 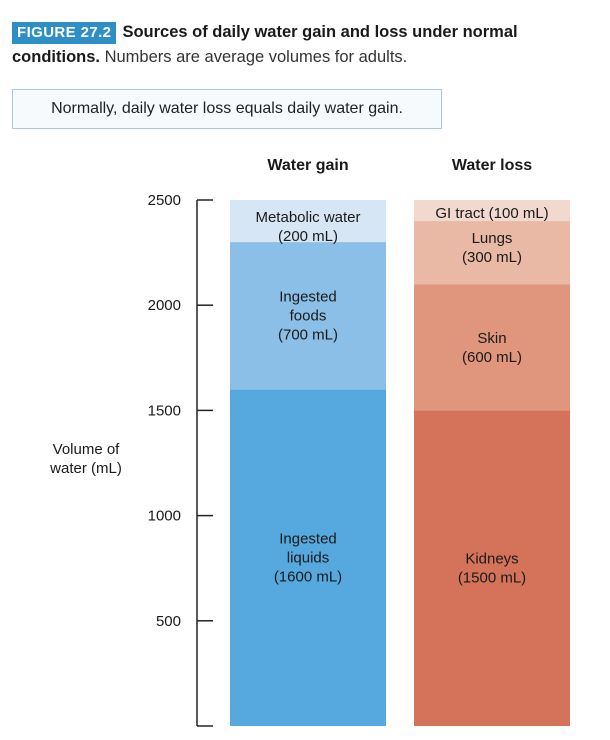 What do you see at coordinates (308, 577) in the screenshot?
I see `segment-label-ingested-liquids-3: (1600 mL)` at bounding box center [308, 577].